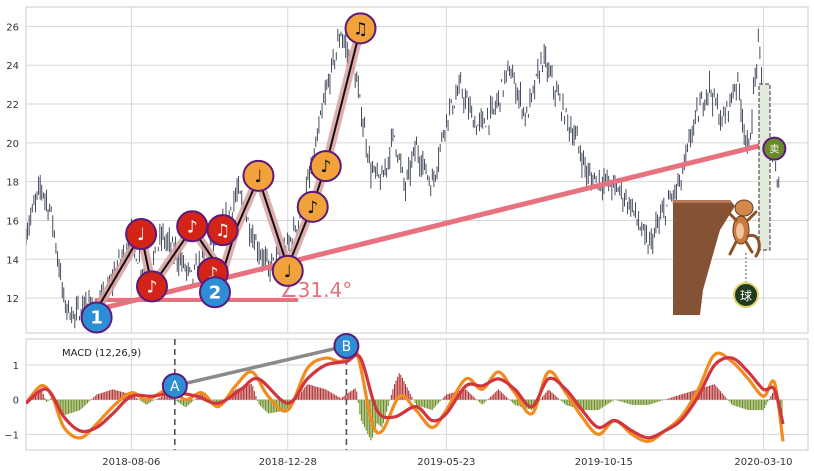 The width and height of the screenshot is (814, 471). What do you see at coordinates (12, 299) in the screenshot?
I see `price-y-tick-label: 12` at bounding box center [12, 299].